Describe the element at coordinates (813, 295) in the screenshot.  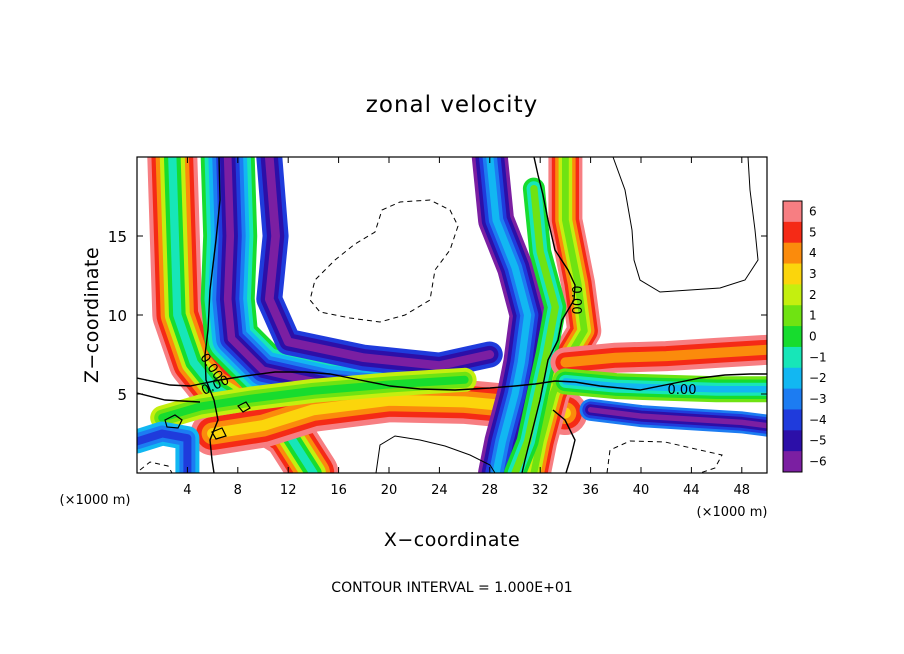
I see `colorbar-tick-label: 2` at that location.